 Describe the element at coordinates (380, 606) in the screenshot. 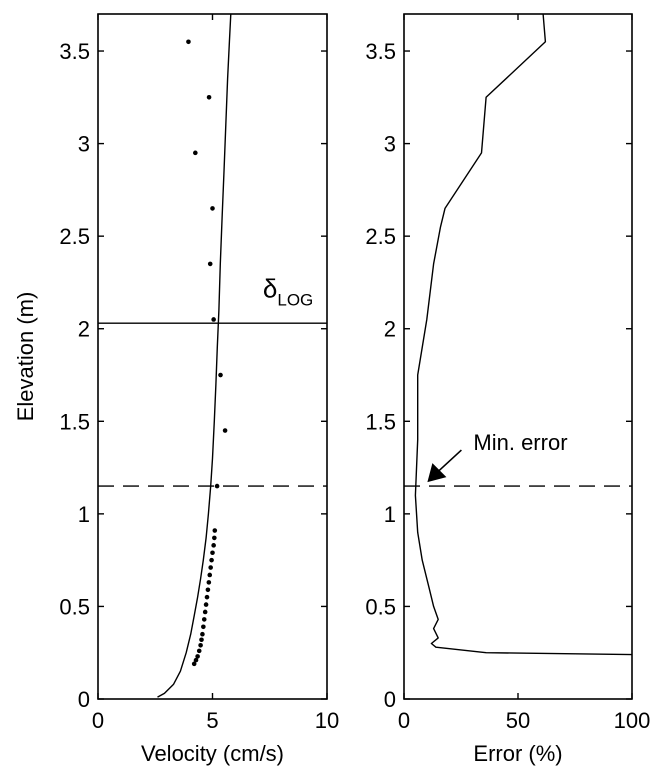

I see `error-ytick-label: 0.5` at that location.